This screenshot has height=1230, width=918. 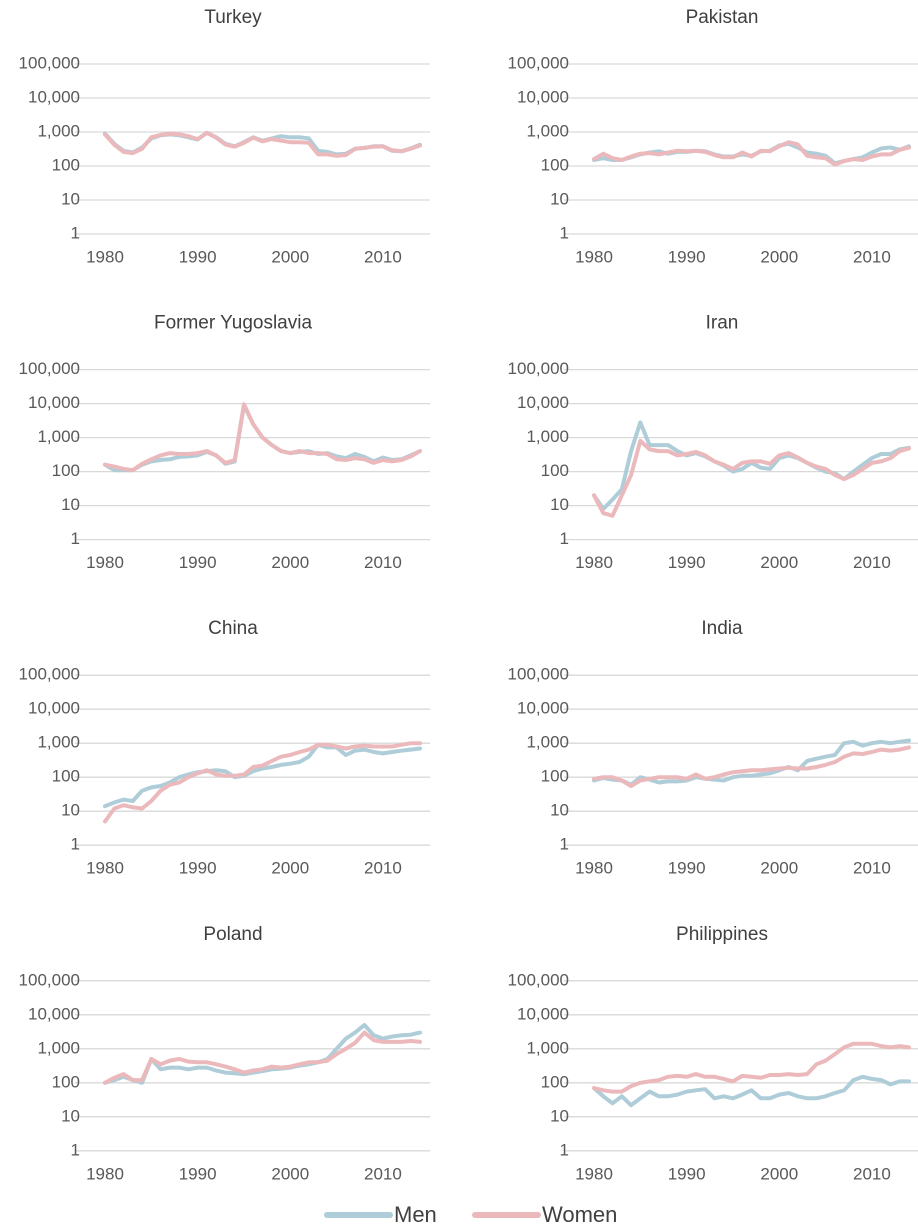 What do you see at coordinates (722, 17) in the screenshot?
I see `chart-title: Pakistan` at bounding box center [722, 17].